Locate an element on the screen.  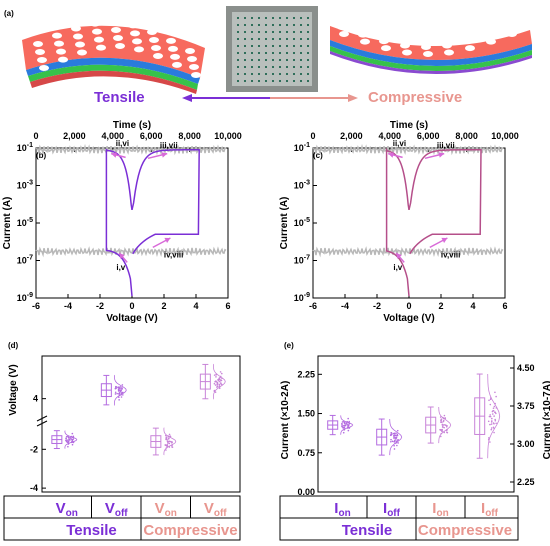
tensile-device-illustration is located at coordinates (113, 59).